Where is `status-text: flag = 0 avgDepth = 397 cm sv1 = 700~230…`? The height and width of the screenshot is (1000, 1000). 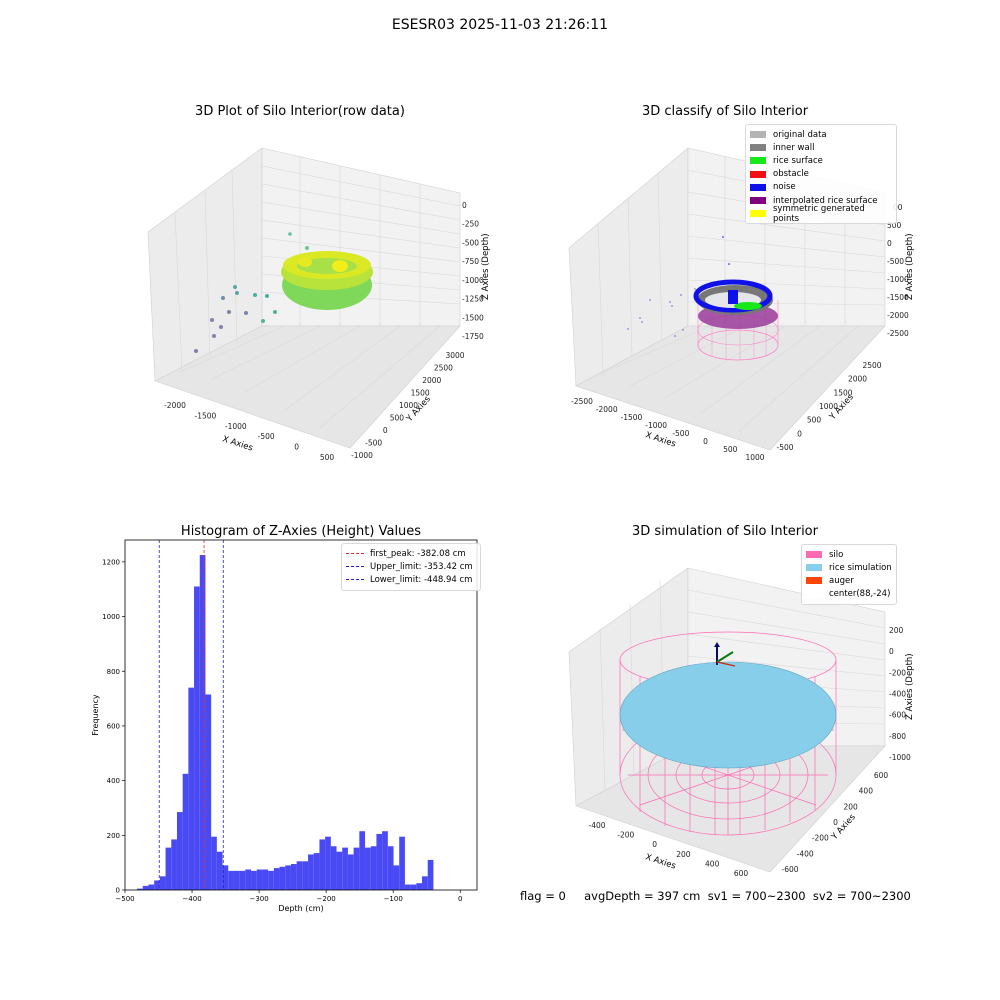
status-text: flag = 0 avgDepth = 397 cm sv1 = 700~230… is located at coordinates (715, 896).